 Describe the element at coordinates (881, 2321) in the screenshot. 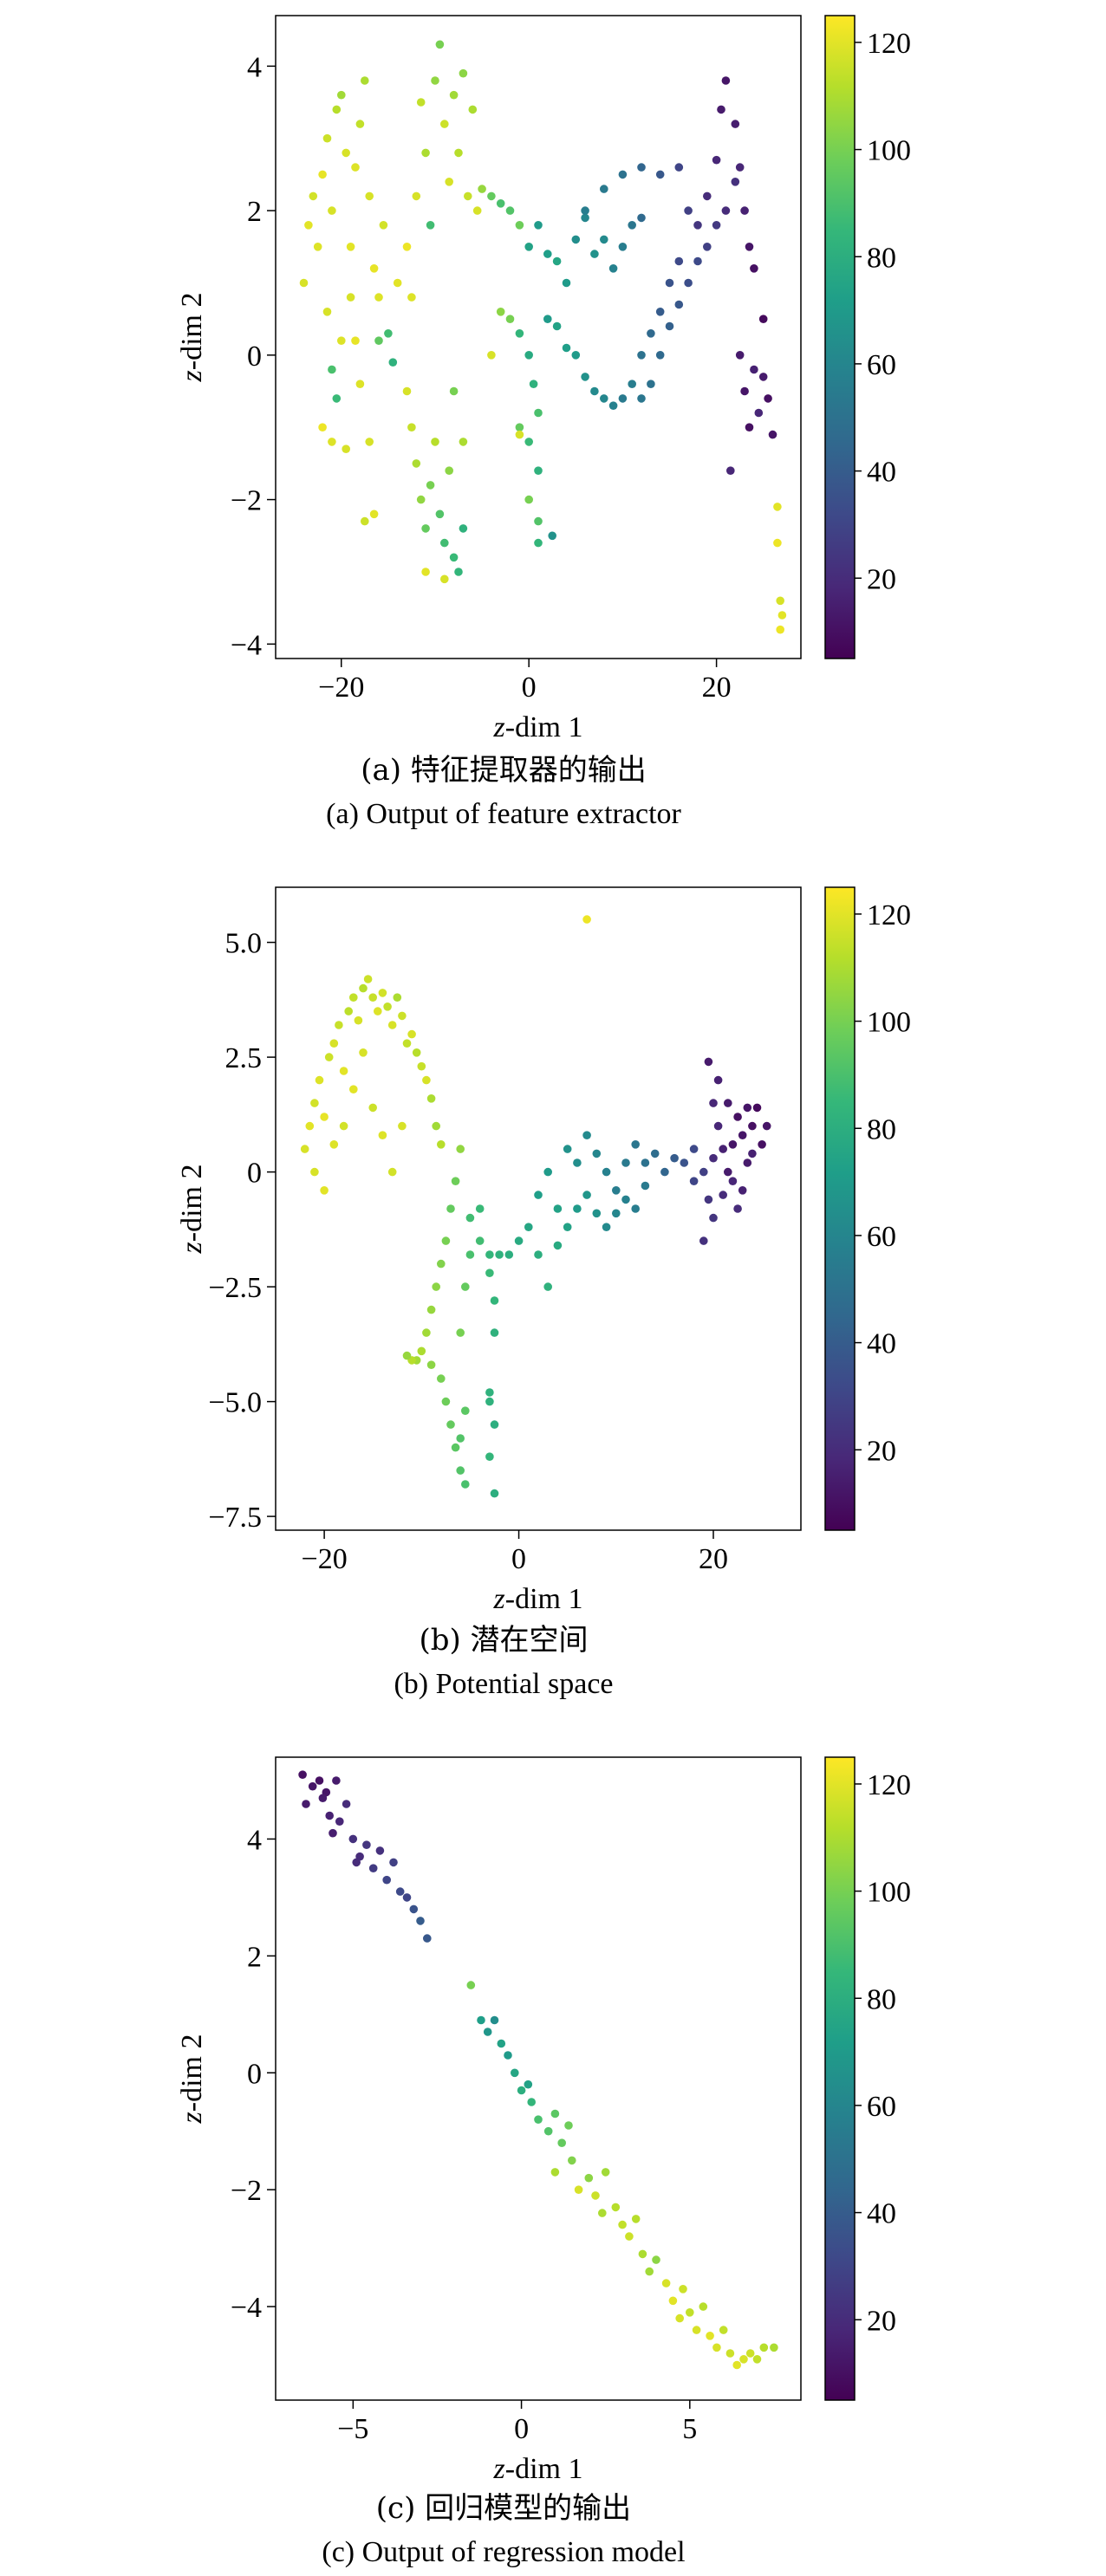

I see `colorbar-tick-label-c-0: 20` at that location.